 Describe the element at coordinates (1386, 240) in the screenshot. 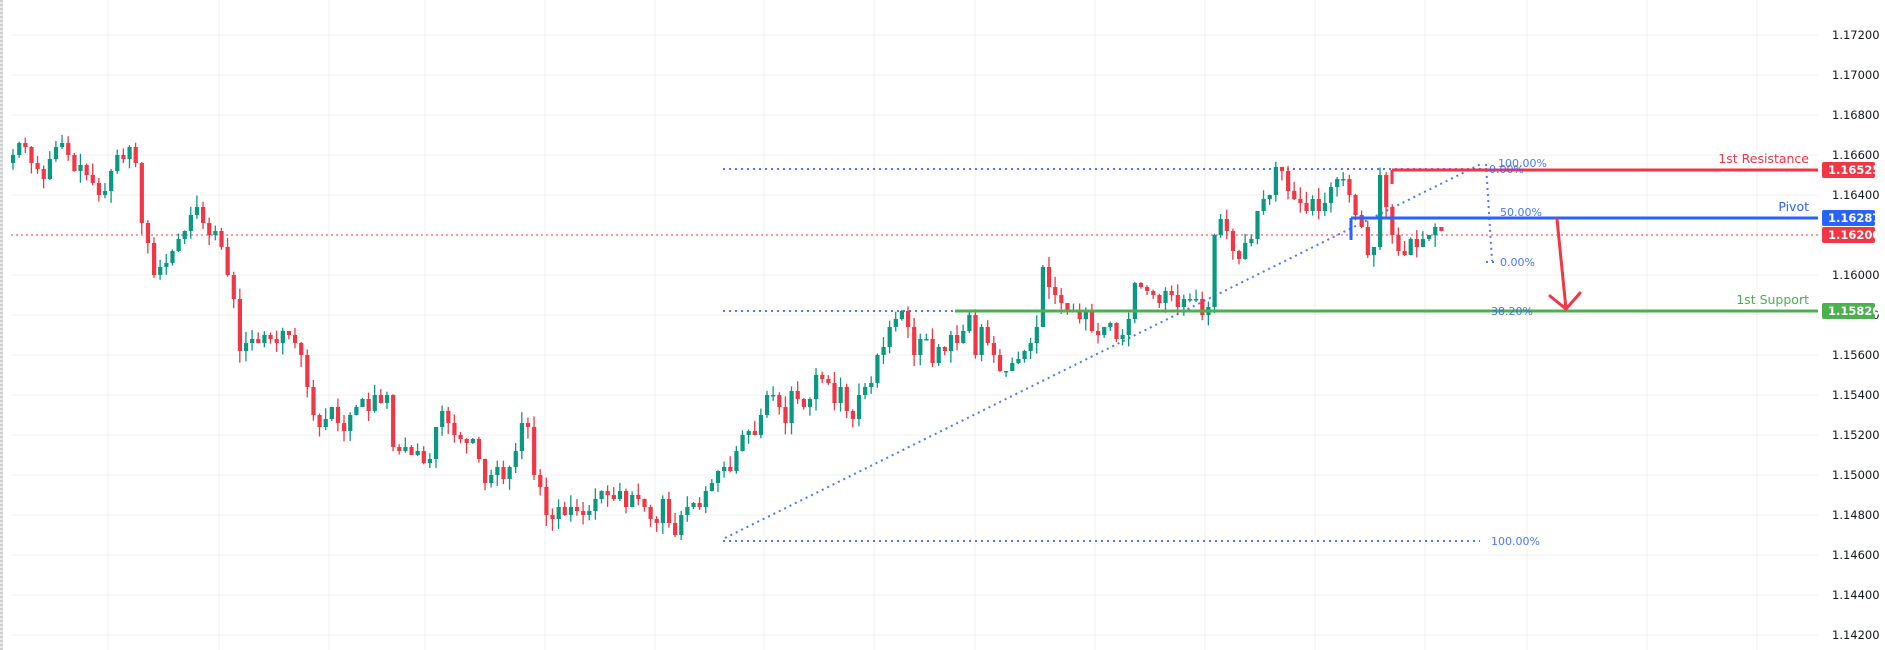

I see `pivot-level-lines` at that location.